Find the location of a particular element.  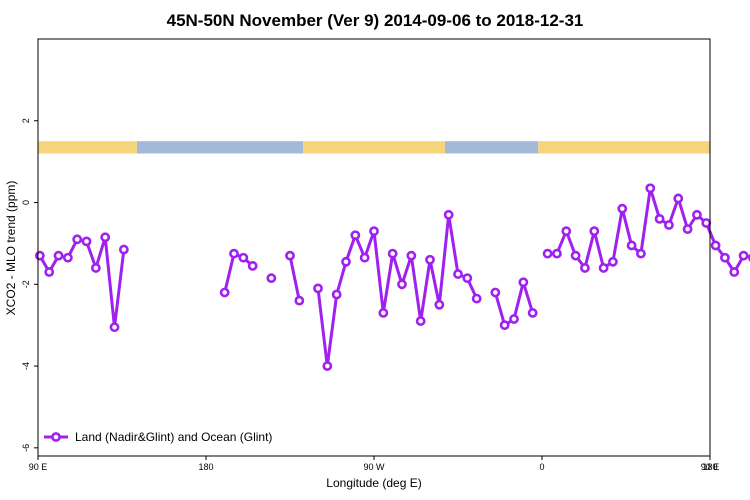

legend-marker is located at coordinates (56, 437).